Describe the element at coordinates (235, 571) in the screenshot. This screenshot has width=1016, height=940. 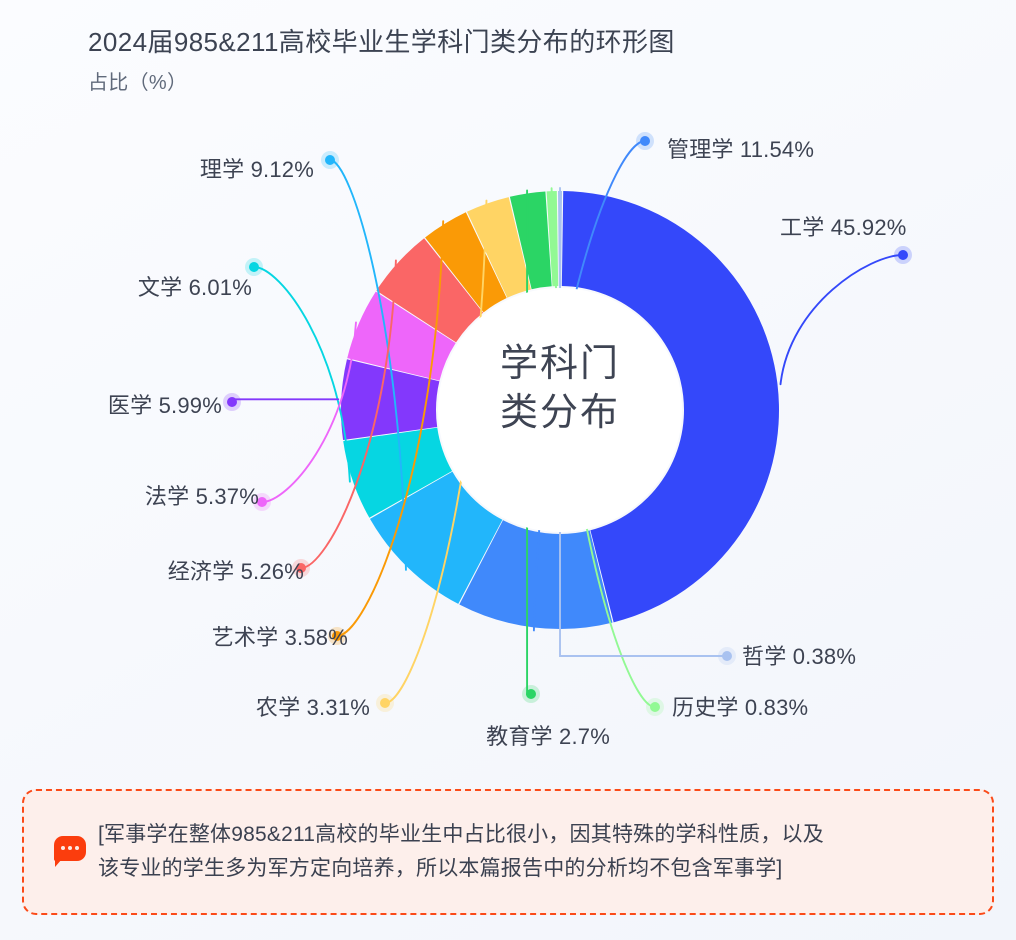
I see `slice-label-jingjixue: 经济学 5.26%` at that location.